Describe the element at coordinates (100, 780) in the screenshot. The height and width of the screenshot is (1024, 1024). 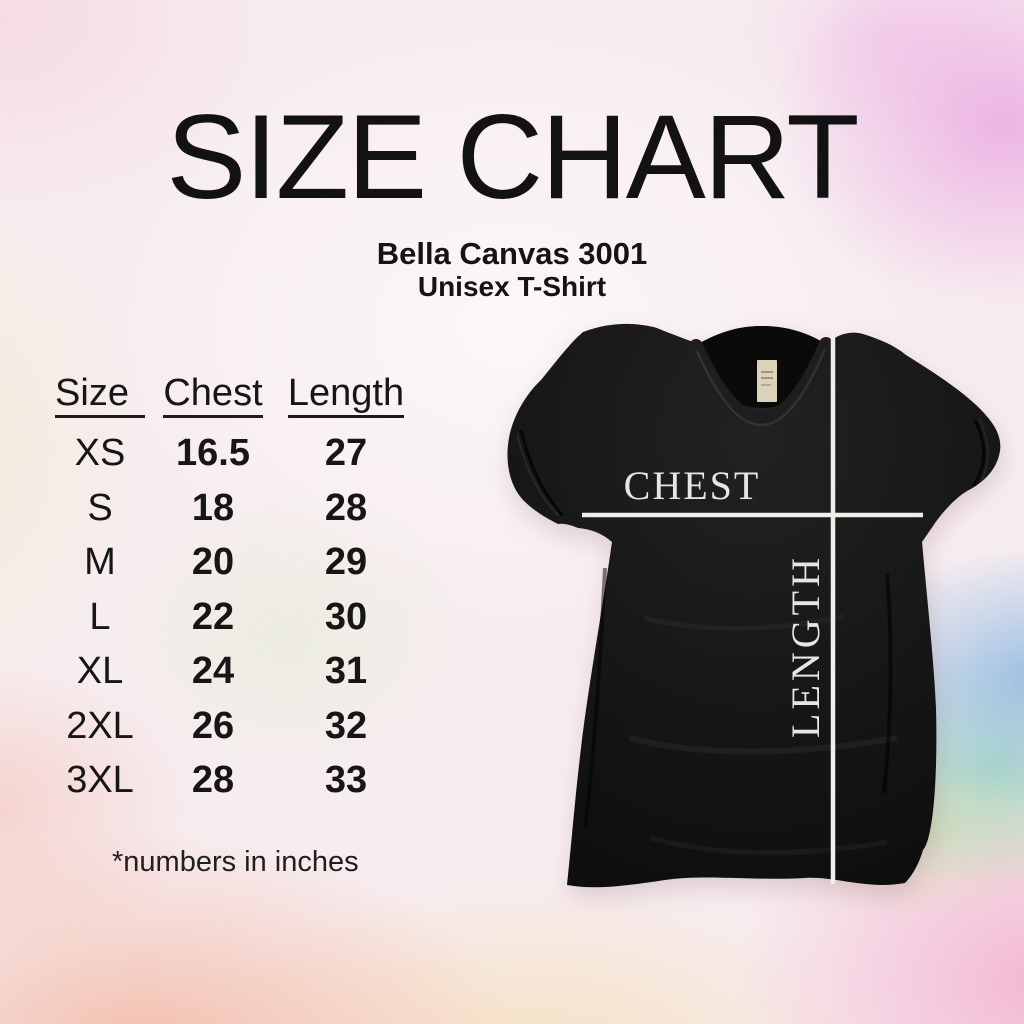
I see `size-cell: 3XL` at that location.